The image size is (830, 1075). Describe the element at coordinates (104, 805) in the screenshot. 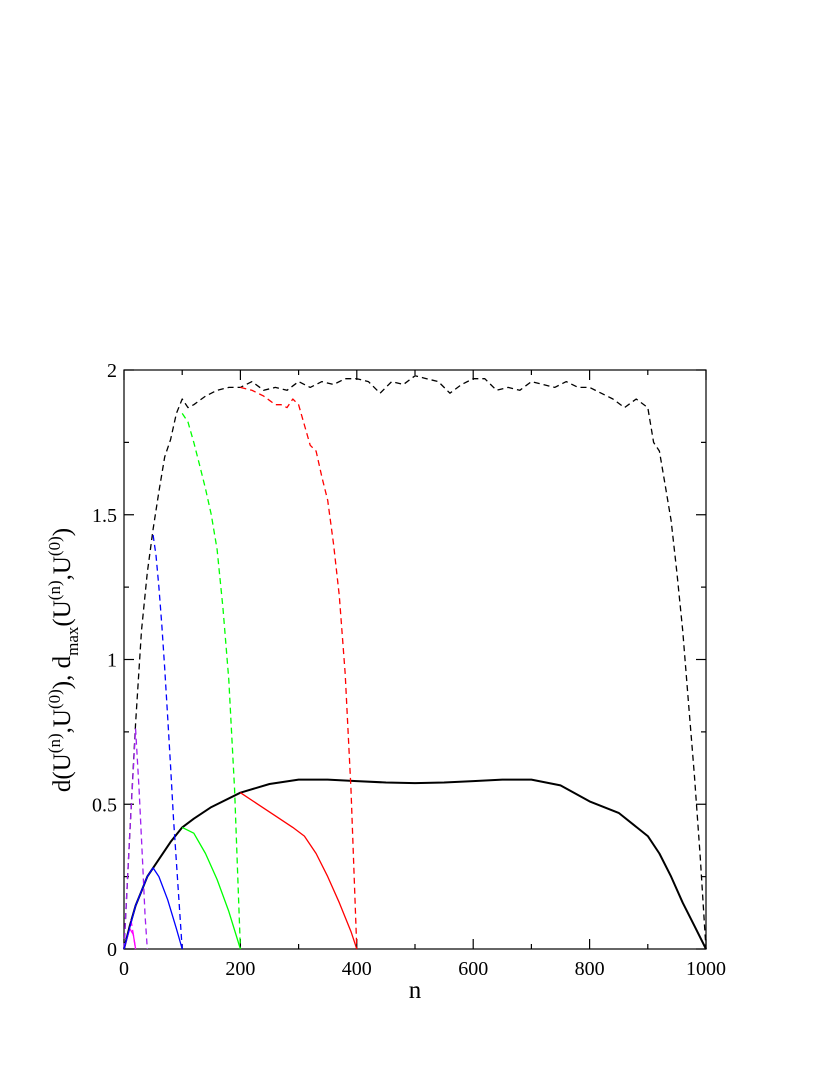

I see `y-tick-label: 0.5` at that location.